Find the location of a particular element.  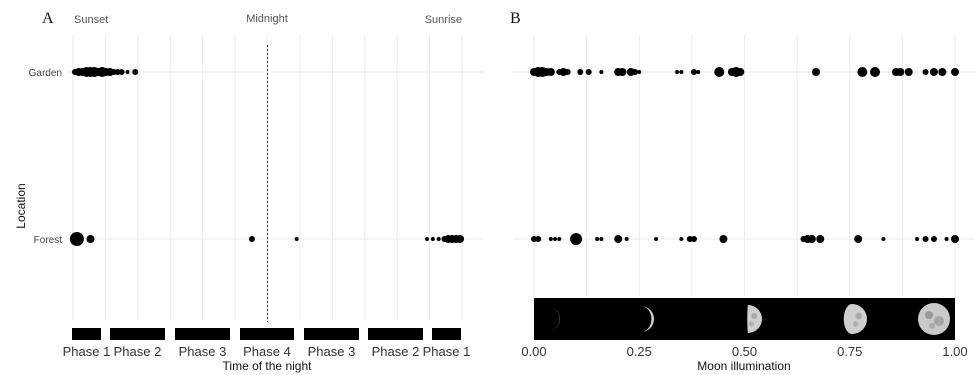

full-moon-icon is located at coordinates (934, 319).